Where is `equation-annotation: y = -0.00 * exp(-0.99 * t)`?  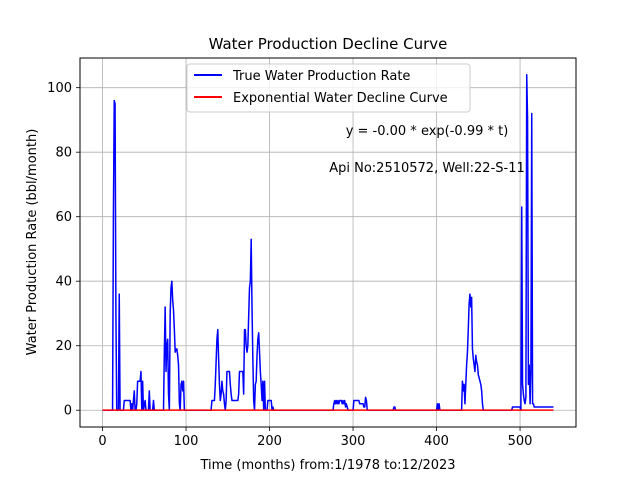
equation-annotation: y = -0.00 * exp(-0.99 * t) is located at coordinates (427, 131).